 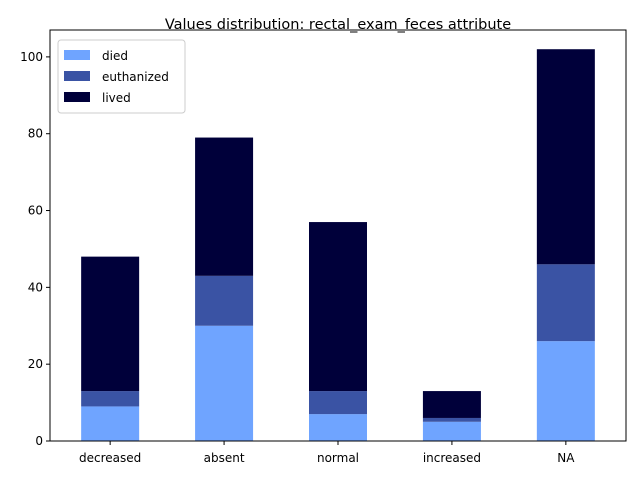 What do you see at coordinates (115, 56) in the screenshot?
I see `legend-label-died: died` at bounding box center [115, 56].